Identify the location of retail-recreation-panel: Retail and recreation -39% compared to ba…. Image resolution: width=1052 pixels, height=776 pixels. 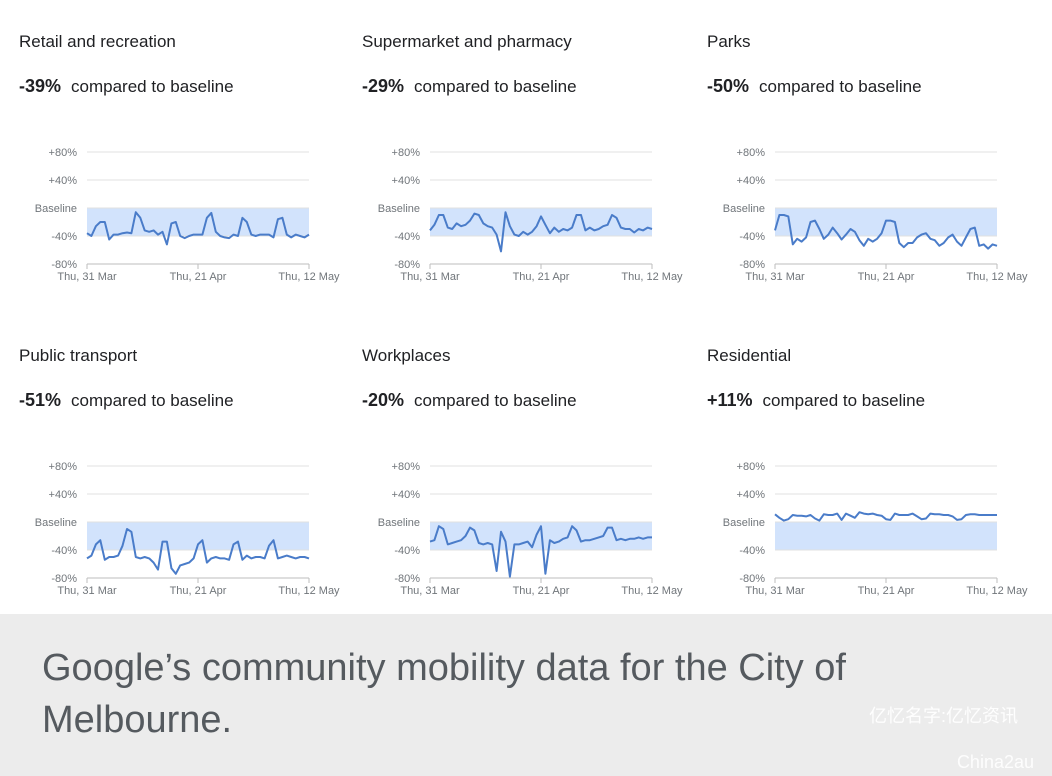
(189, 160).